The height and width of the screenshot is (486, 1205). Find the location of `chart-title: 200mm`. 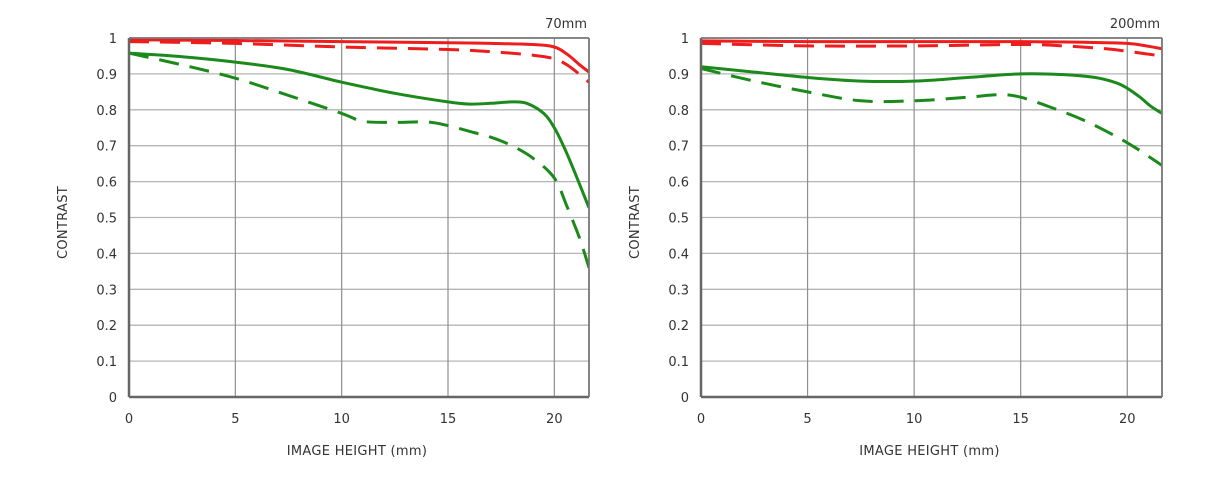

chart-title: 200mm is located at coordinates (1135, 24).